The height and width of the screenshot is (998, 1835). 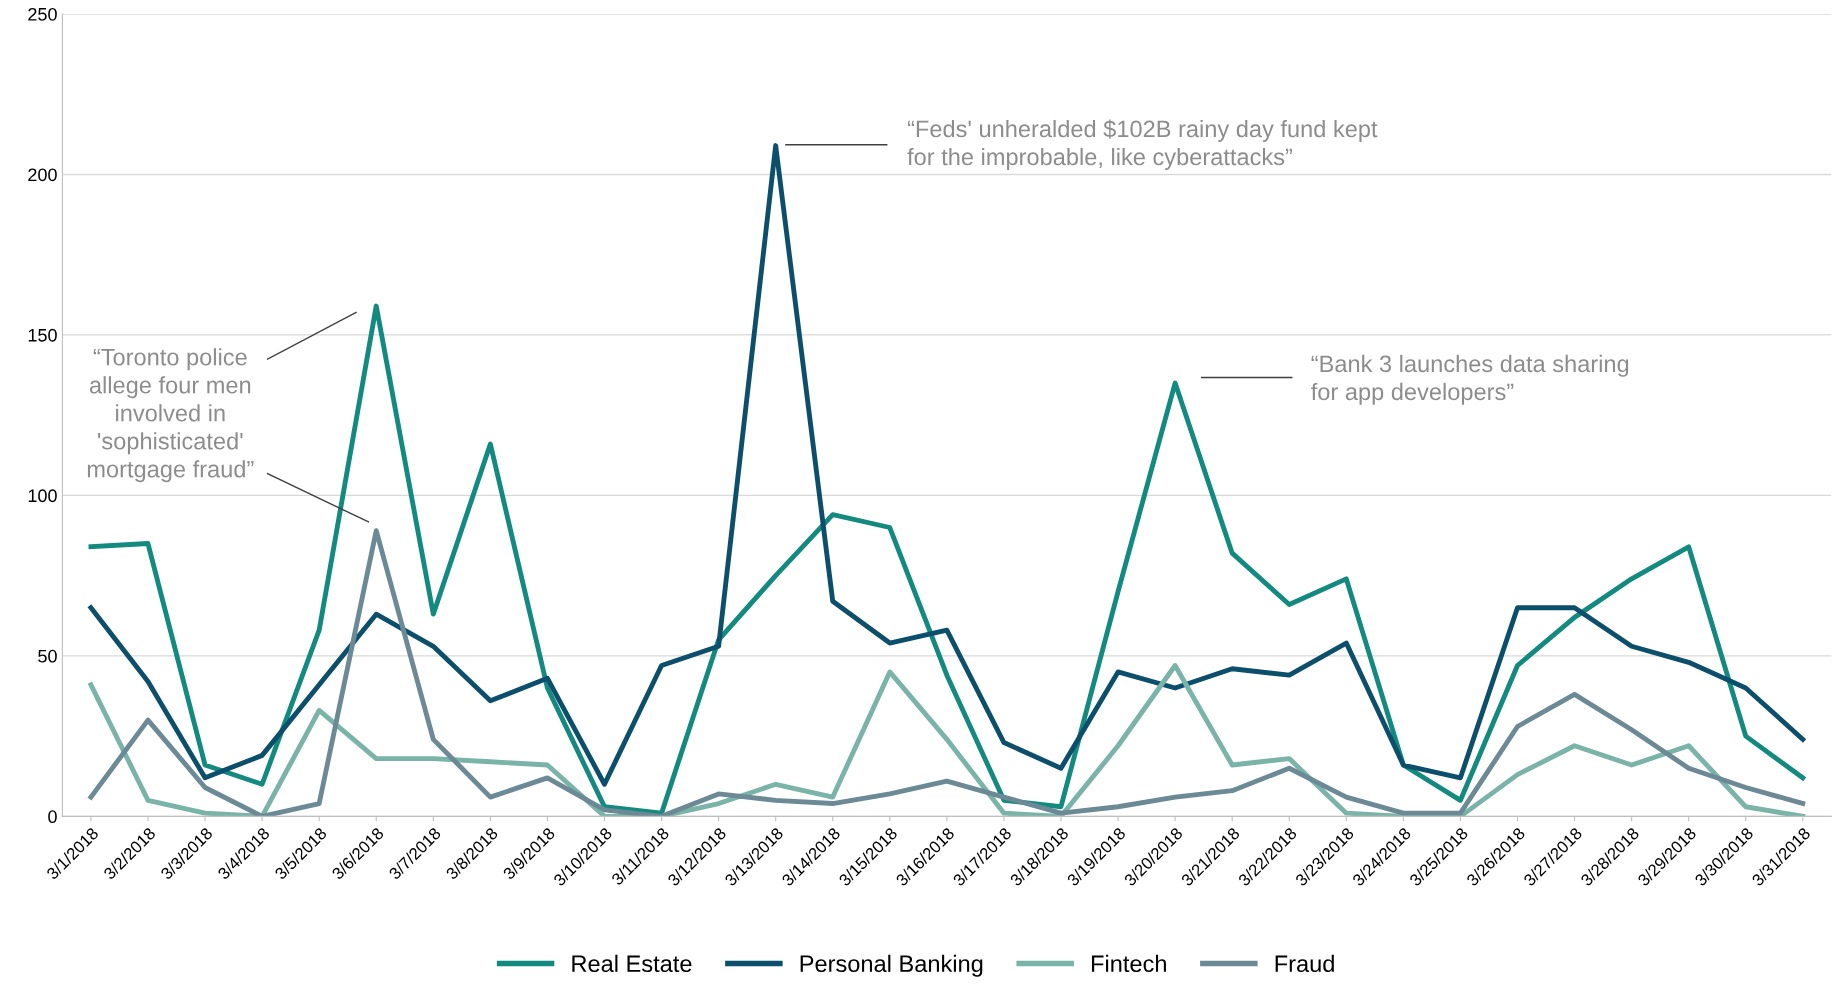 What do you see at coordinates (47, 656) in the screenshot?
I see `y-tick-label: 50` at bounding box center [47, 656].